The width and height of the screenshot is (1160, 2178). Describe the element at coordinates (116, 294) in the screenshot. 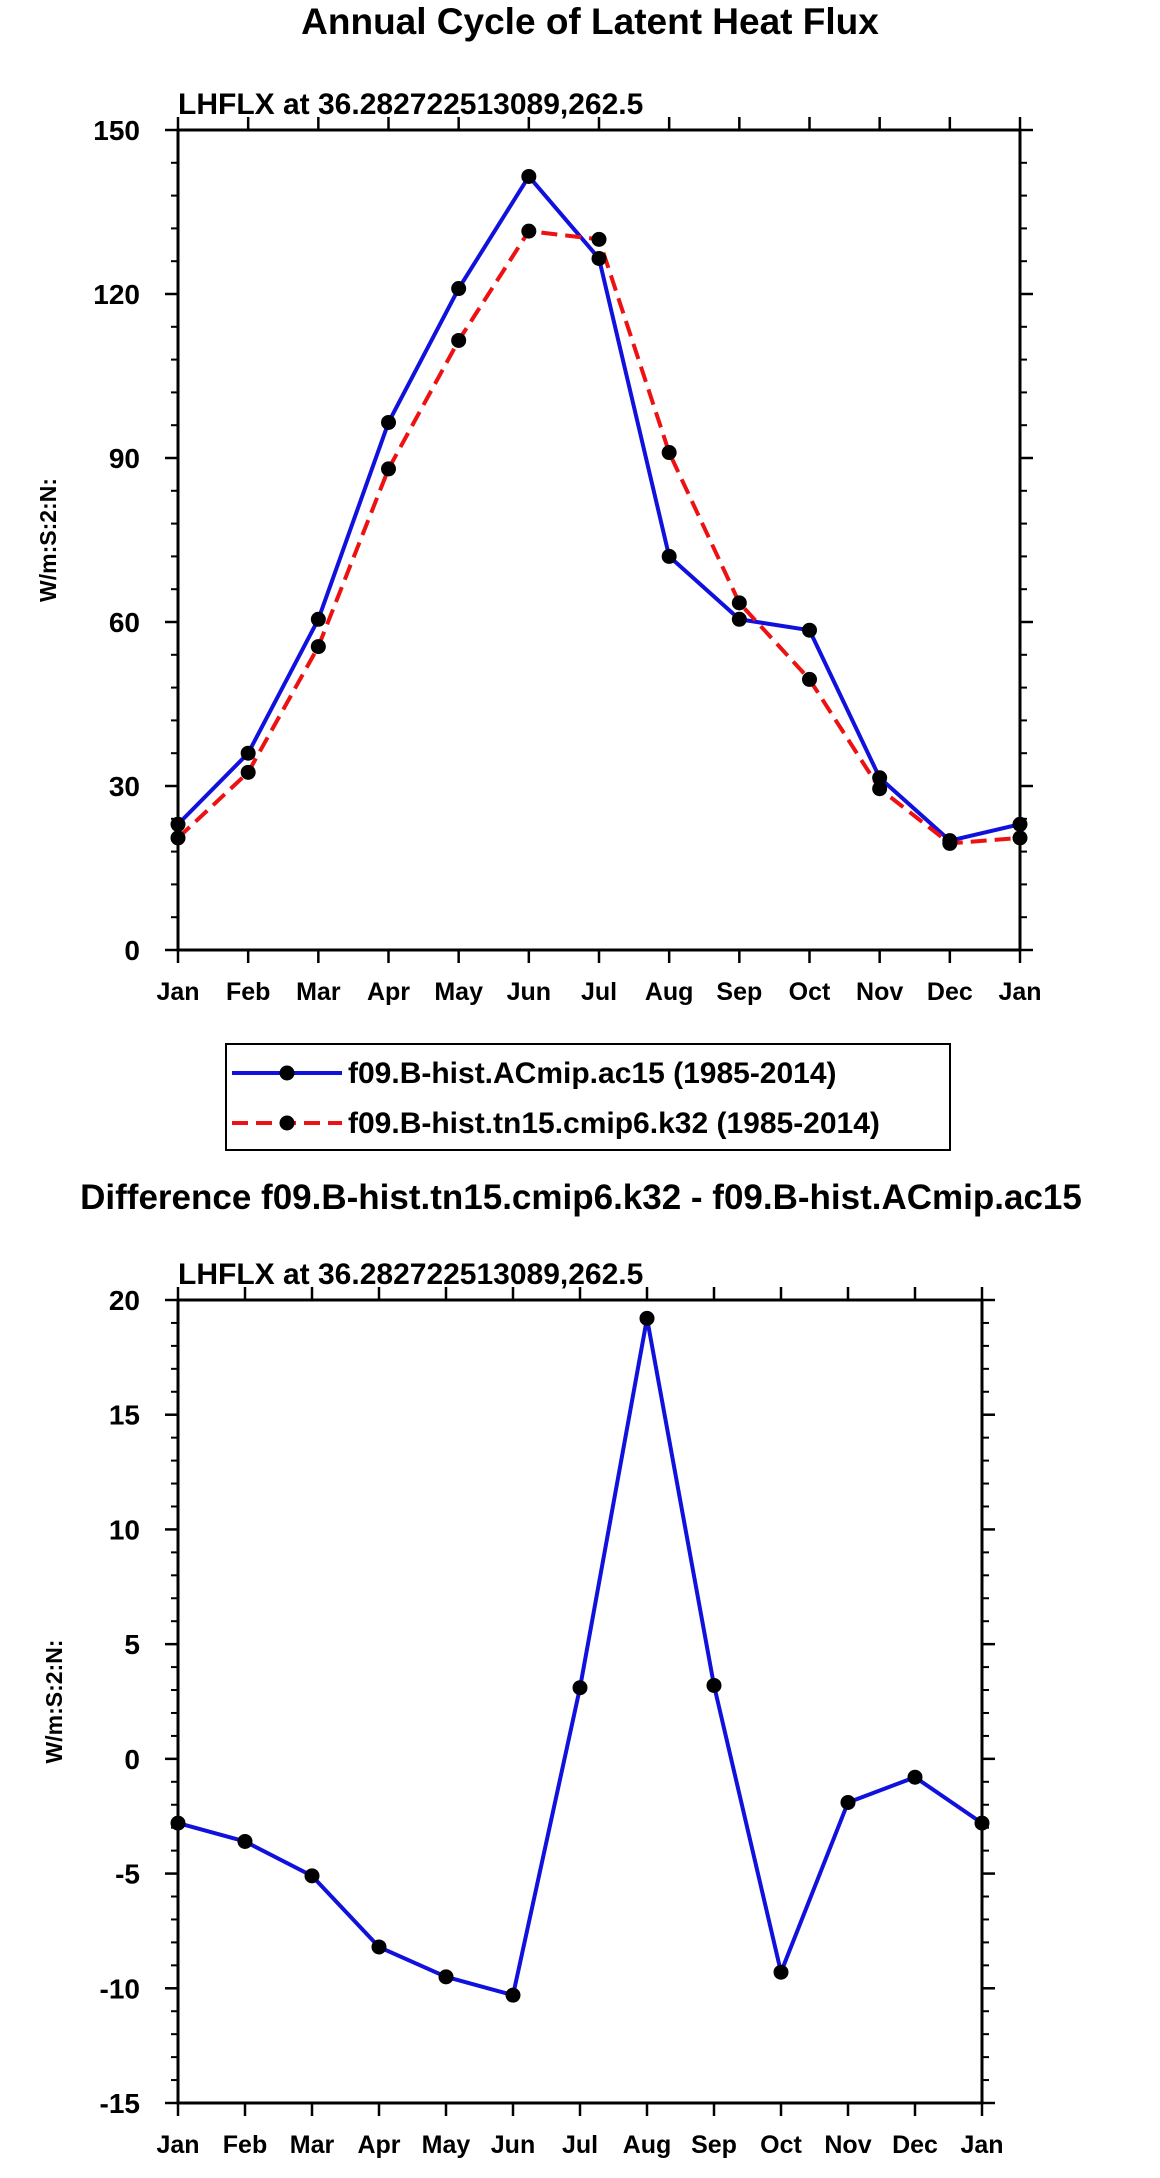

I see `y-tick-label: 120` at that location.